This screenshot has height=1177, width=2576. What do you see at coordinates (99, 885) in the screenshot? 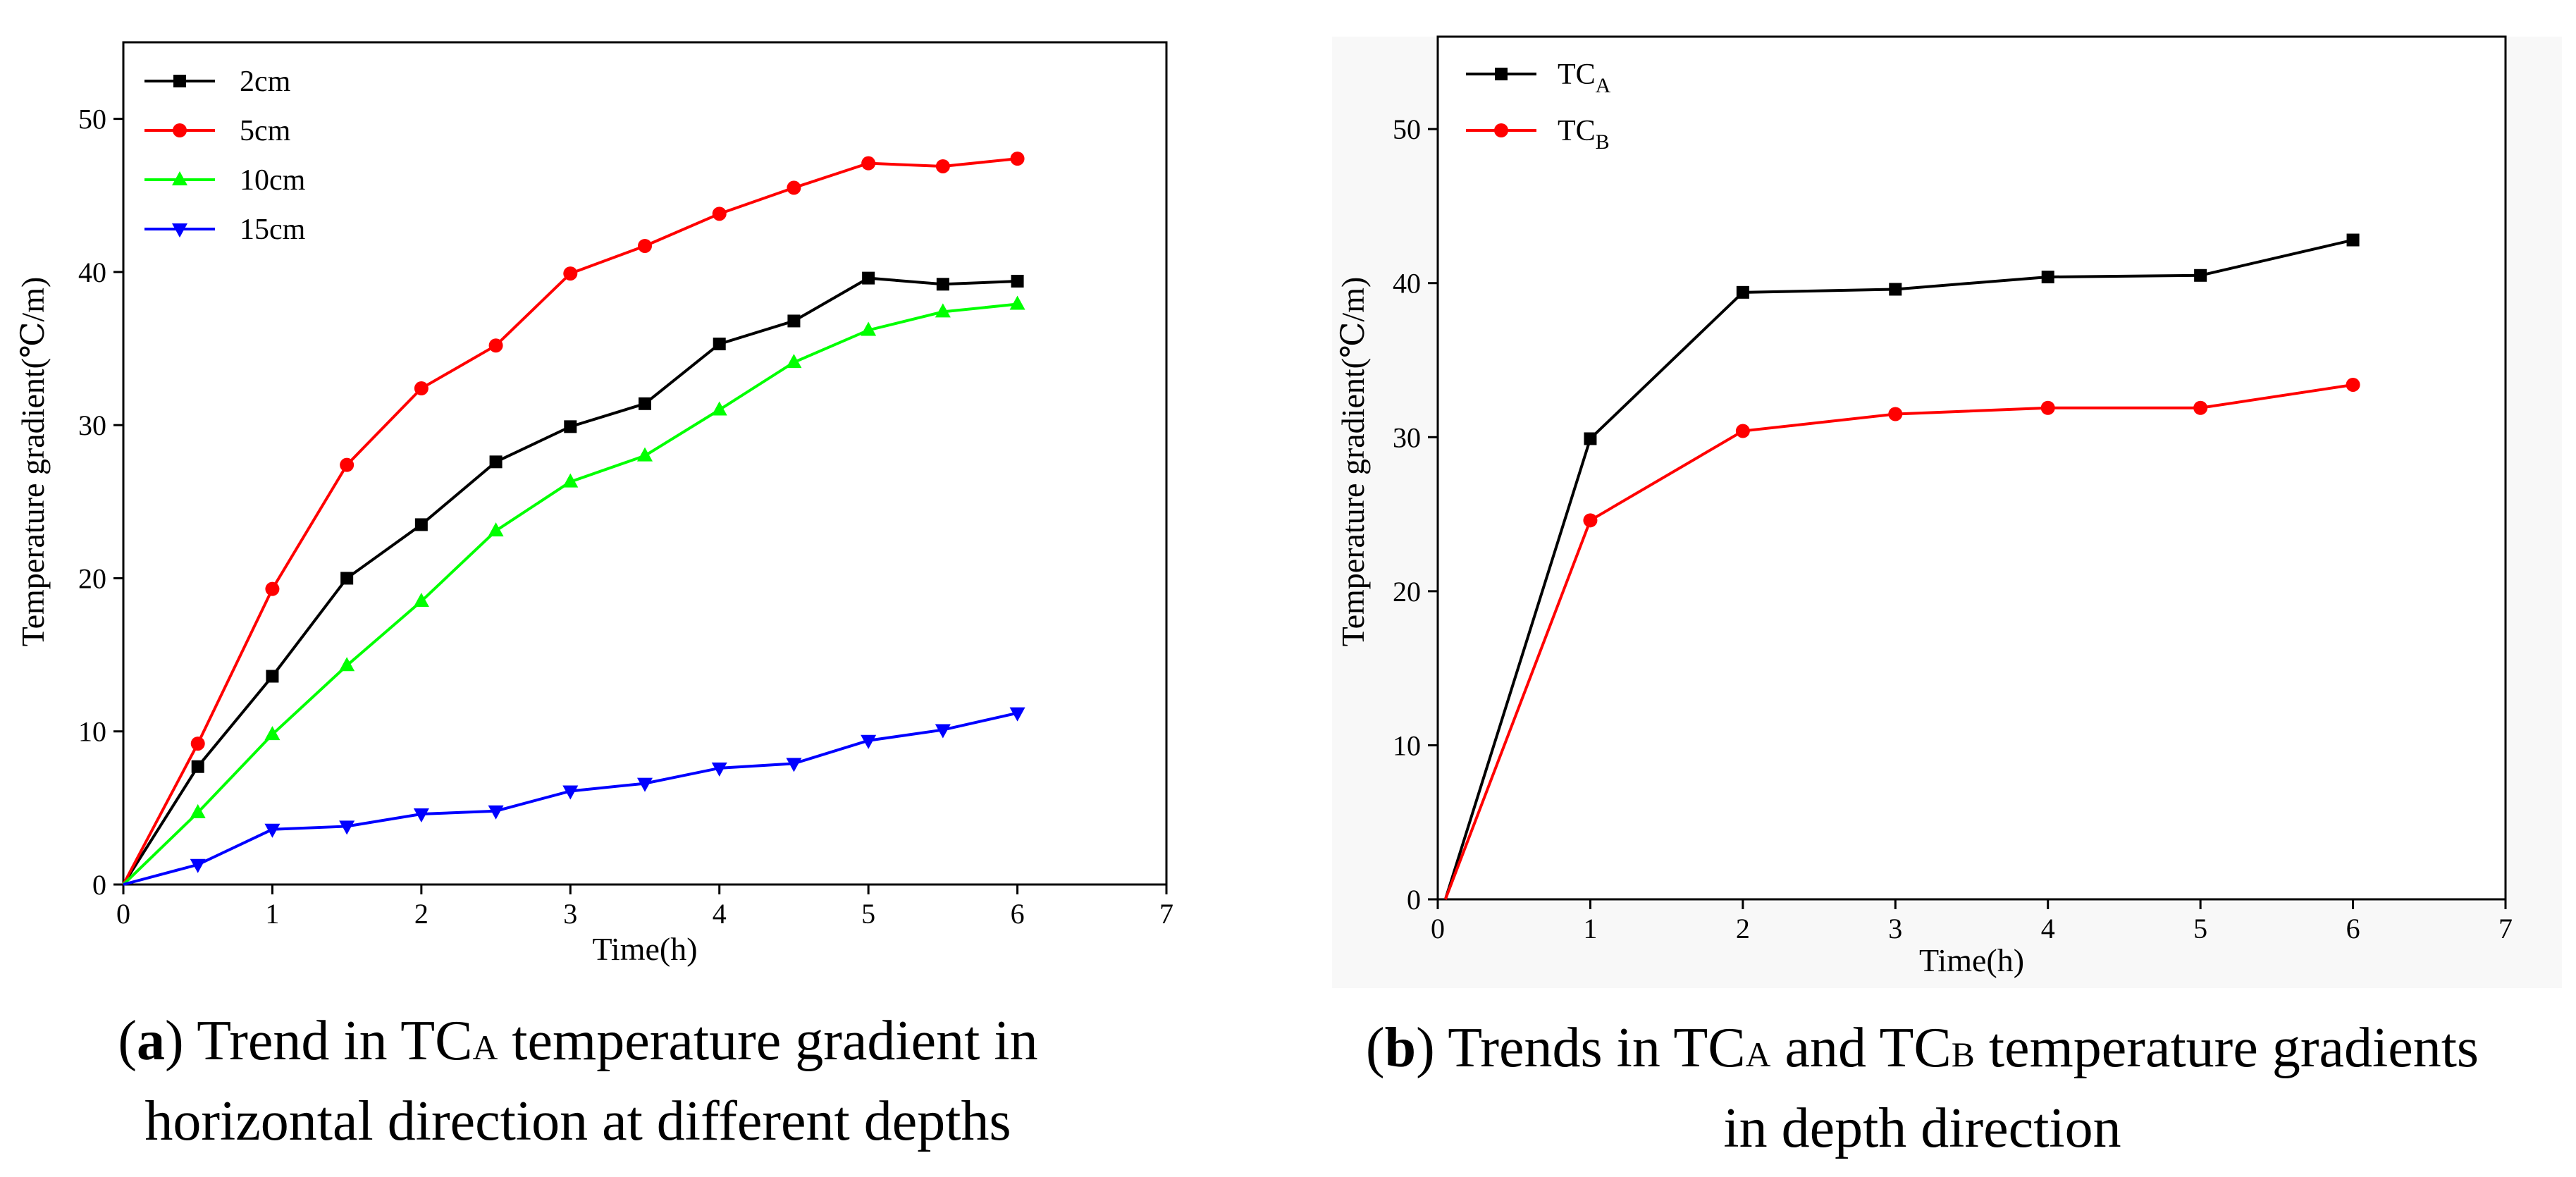
I see `y-tick-label: 0` at bounding box center [99, 885].